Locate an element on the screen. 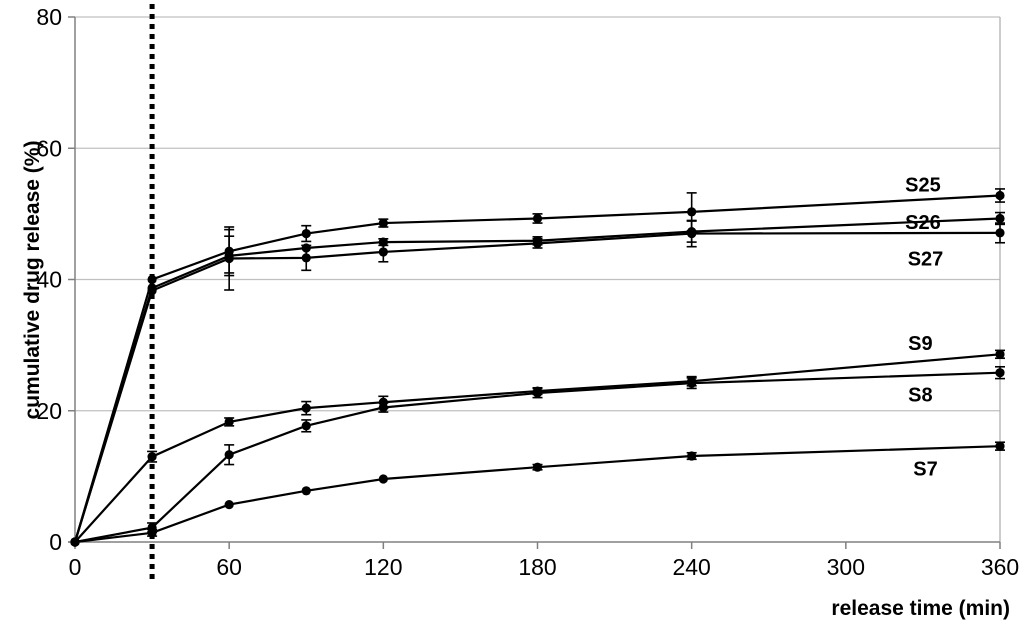  series-label-S27: S27 is located at coordinates (926, 260).